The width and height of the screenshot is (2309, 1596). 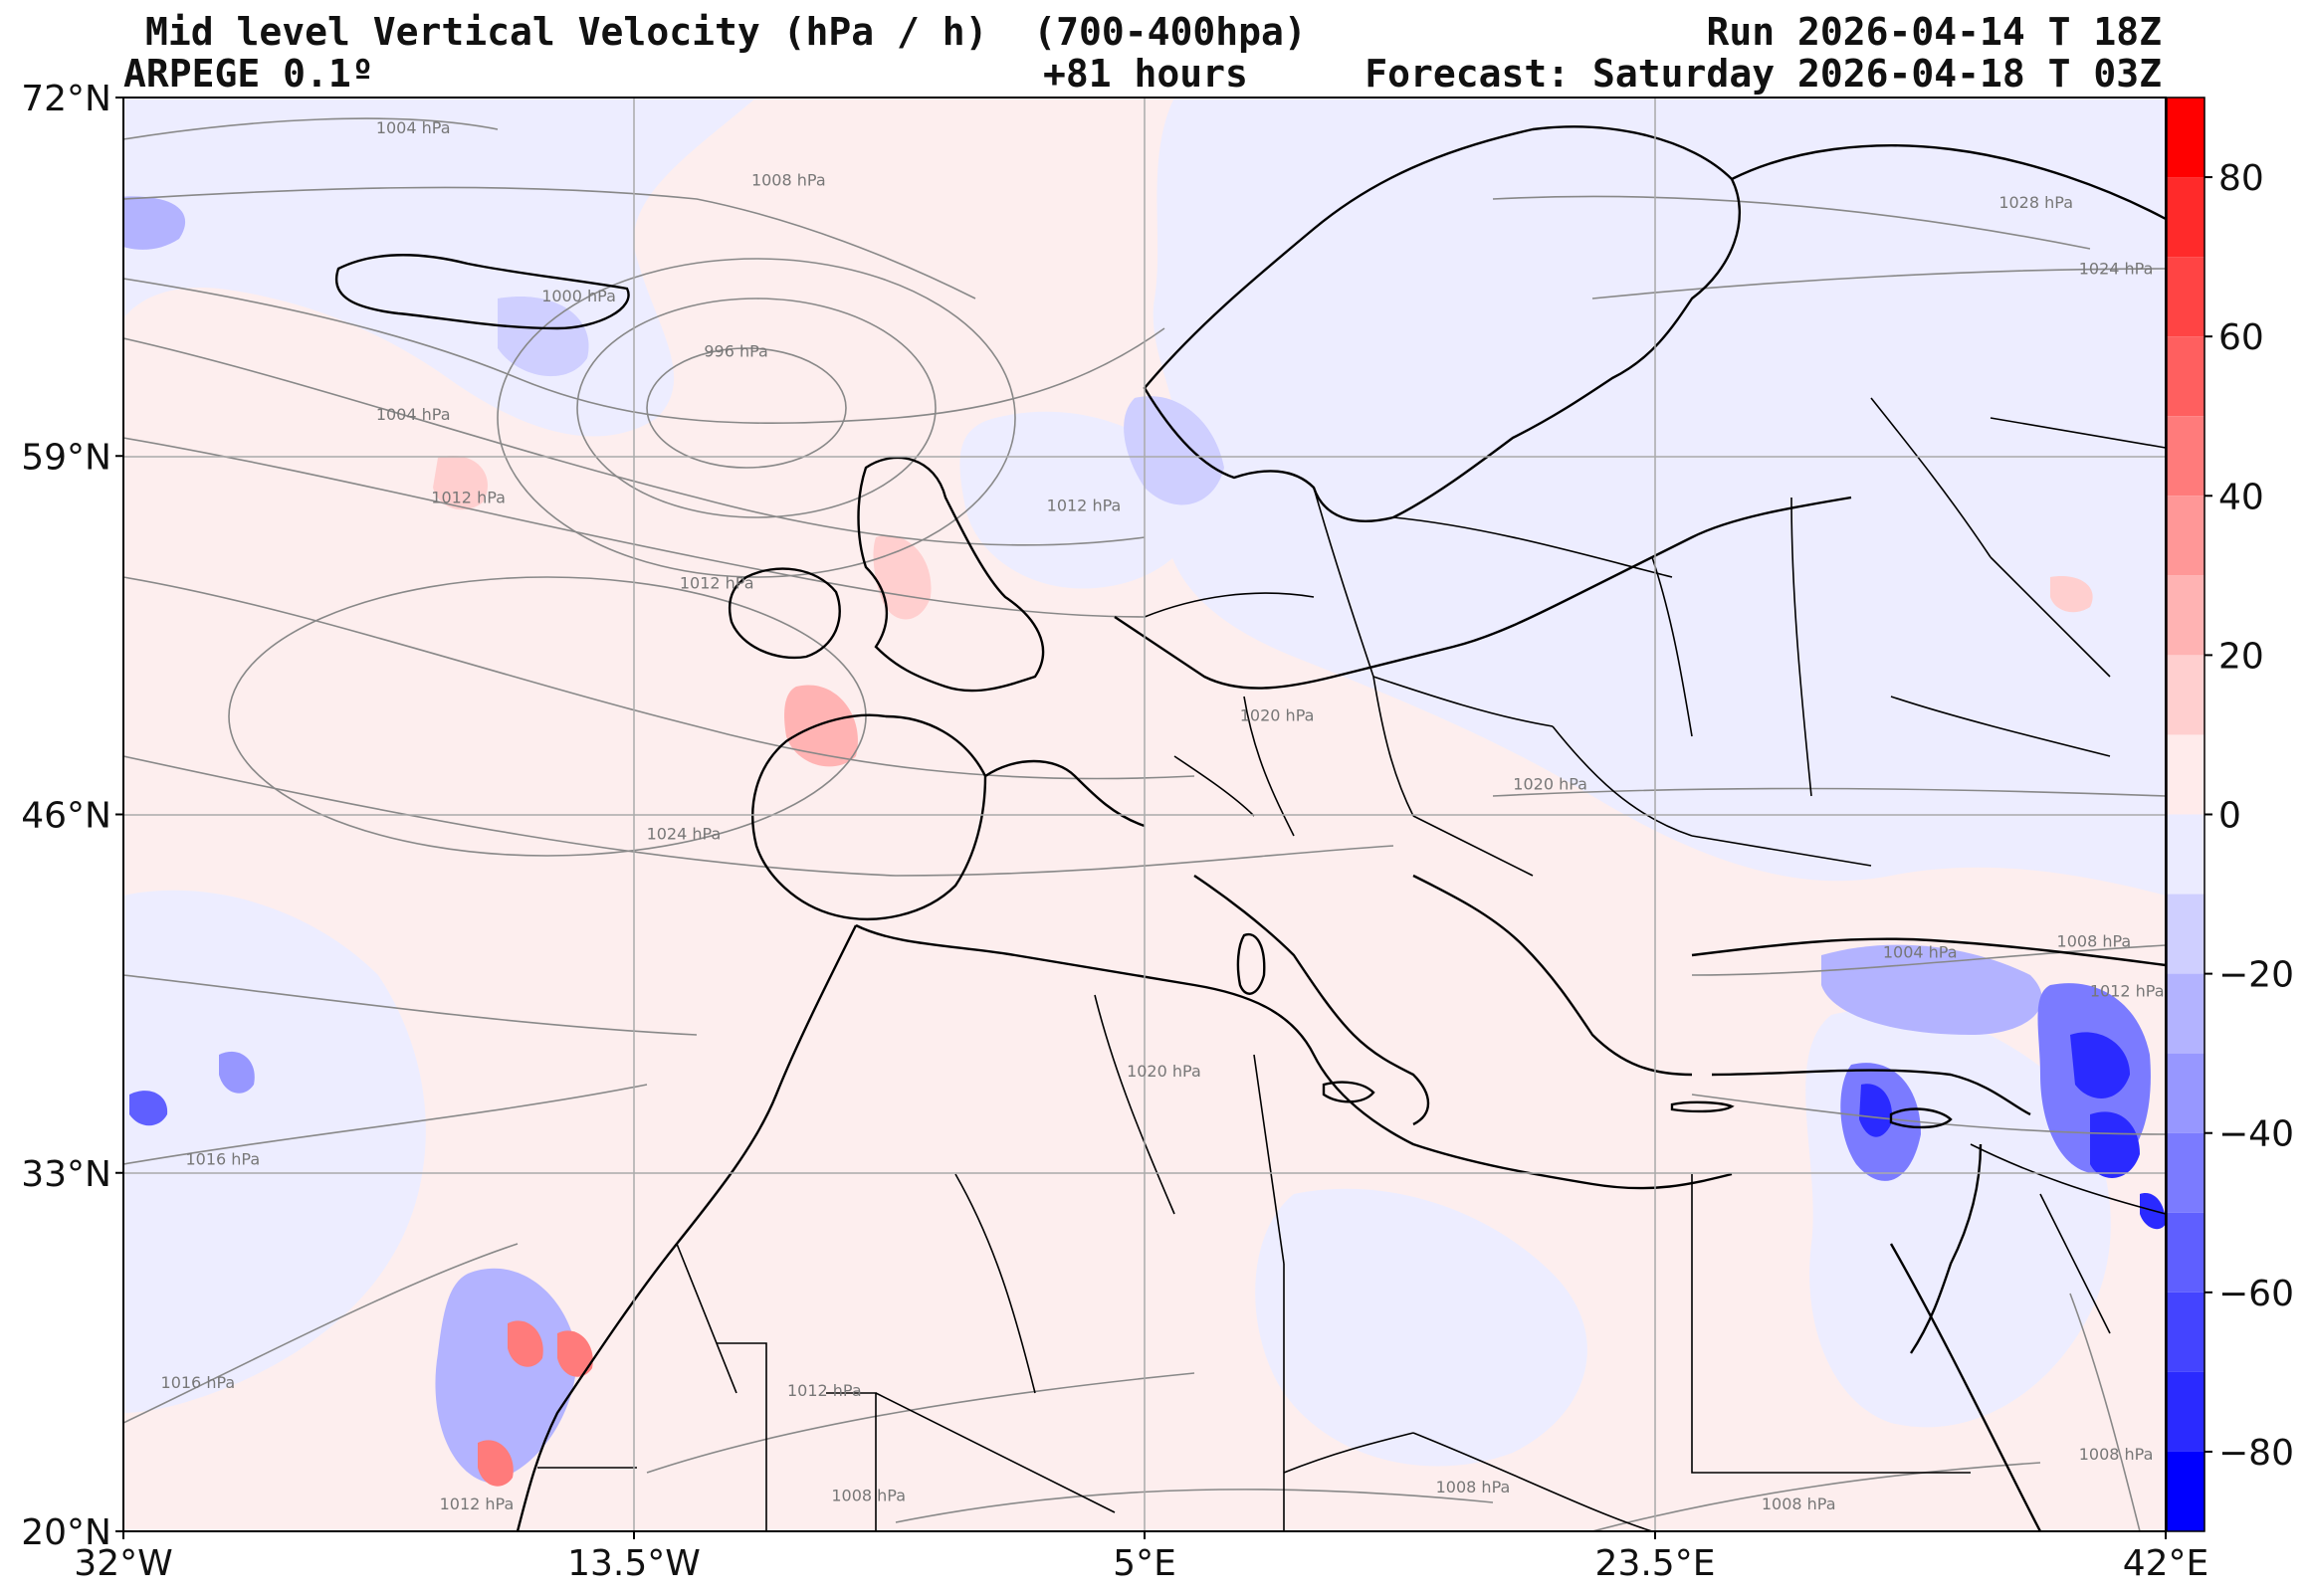 What do you see at coordinates (1348, 1092) in the screenshot?
I see `sicily-coast` at bounding box center [1348, 1092].